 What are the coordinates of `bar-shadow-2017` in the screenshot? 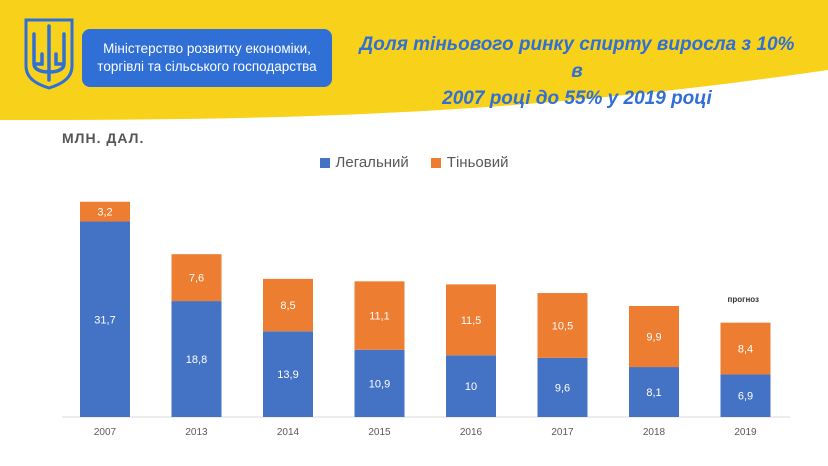 It's located at (562, 325).